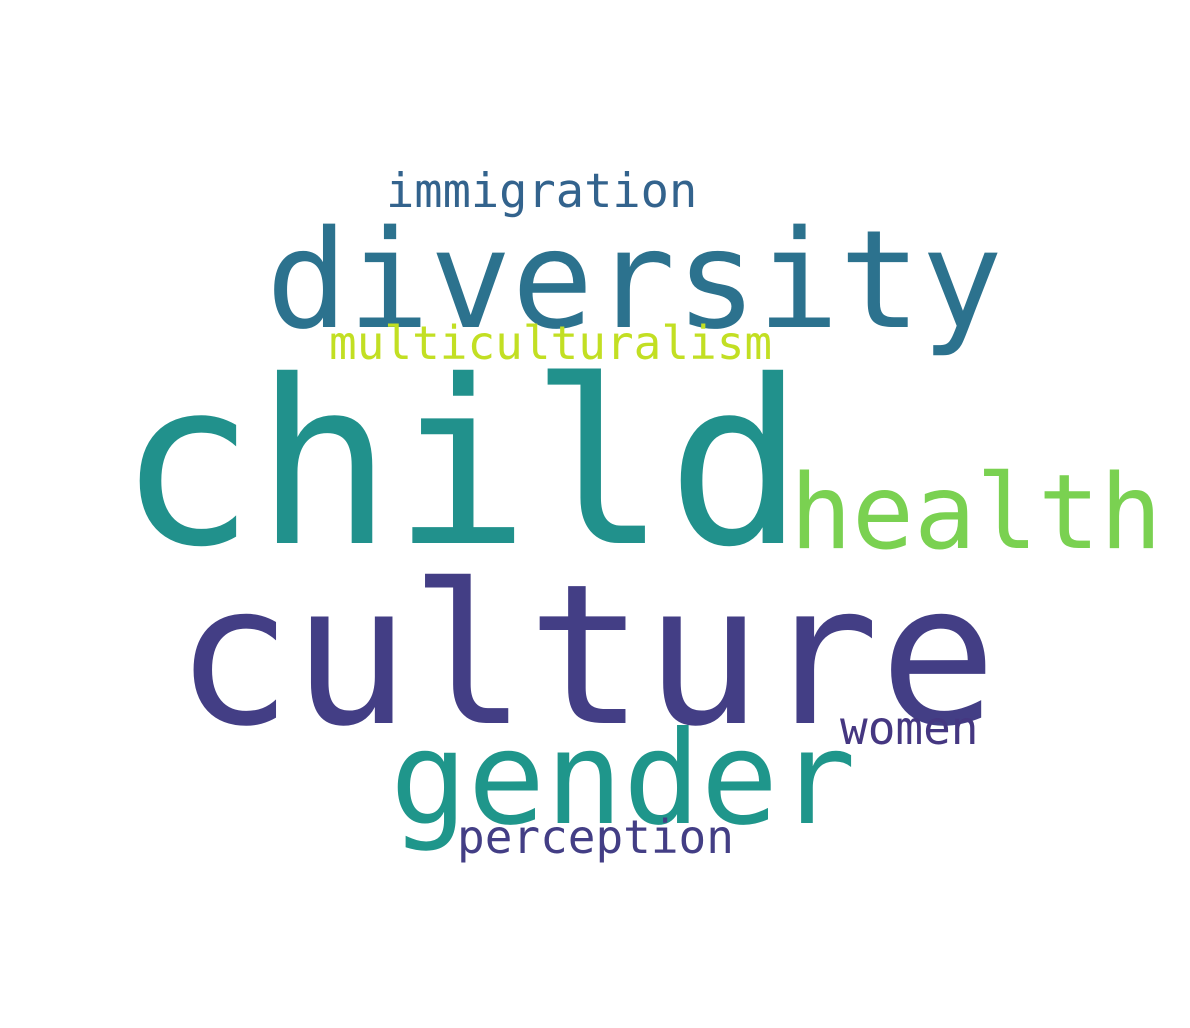 The height and width of the screenshot is (1028, 1190). Describe the element at coordinates (551, 343) in the screenshot. I see `word-multiculturalism: multiculturalism` at that location.